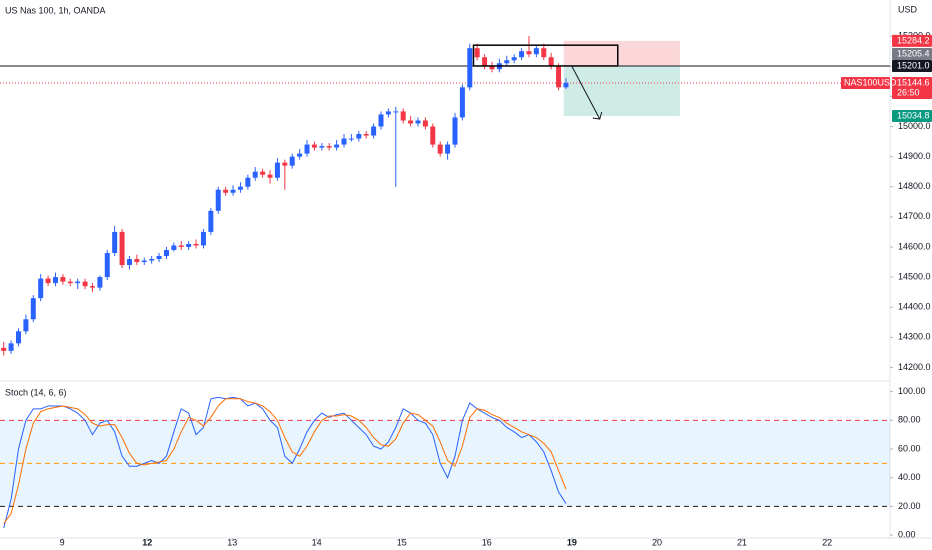 The height and width of the screenshot is (550, 932). I want to click on zone-box, so click(545, 55).